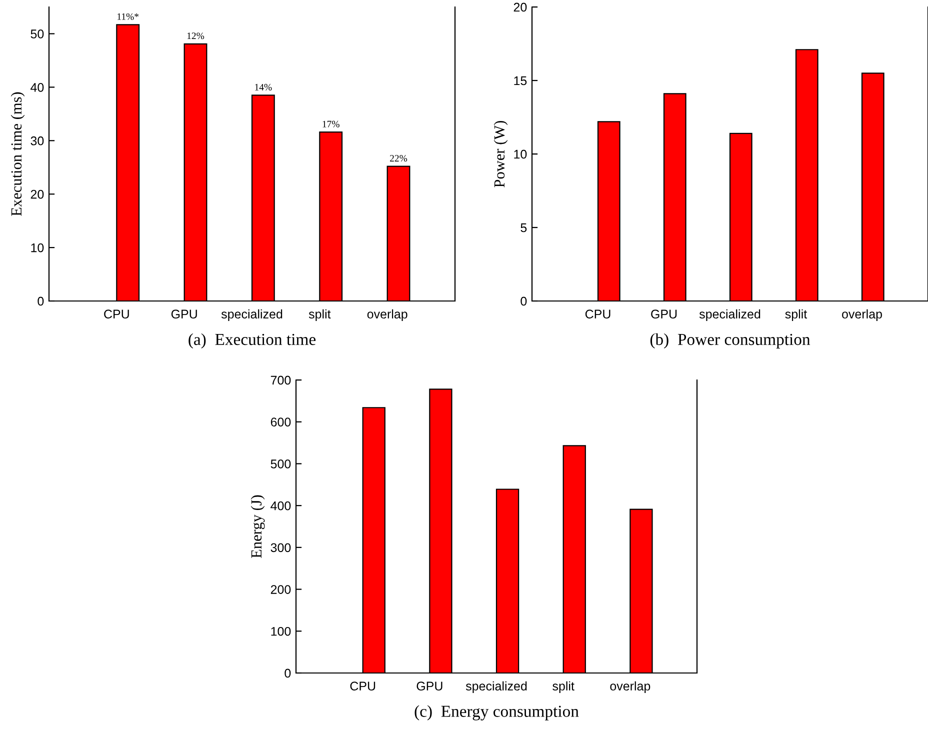  What do you see at coordinates (399, 158) in the screenshot?
I see `annotation: 22%` at bounding box center [399, 158].